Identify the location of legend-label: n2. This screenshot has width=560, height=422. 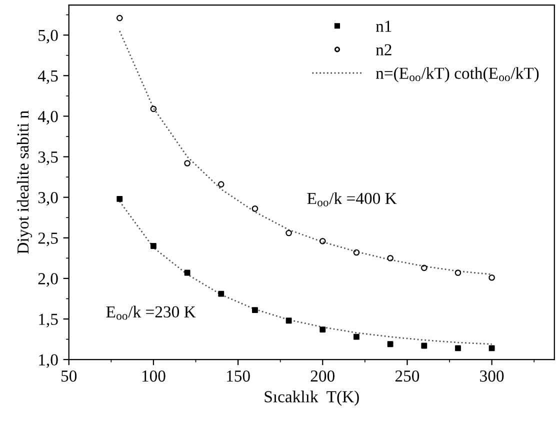
(384, 50).